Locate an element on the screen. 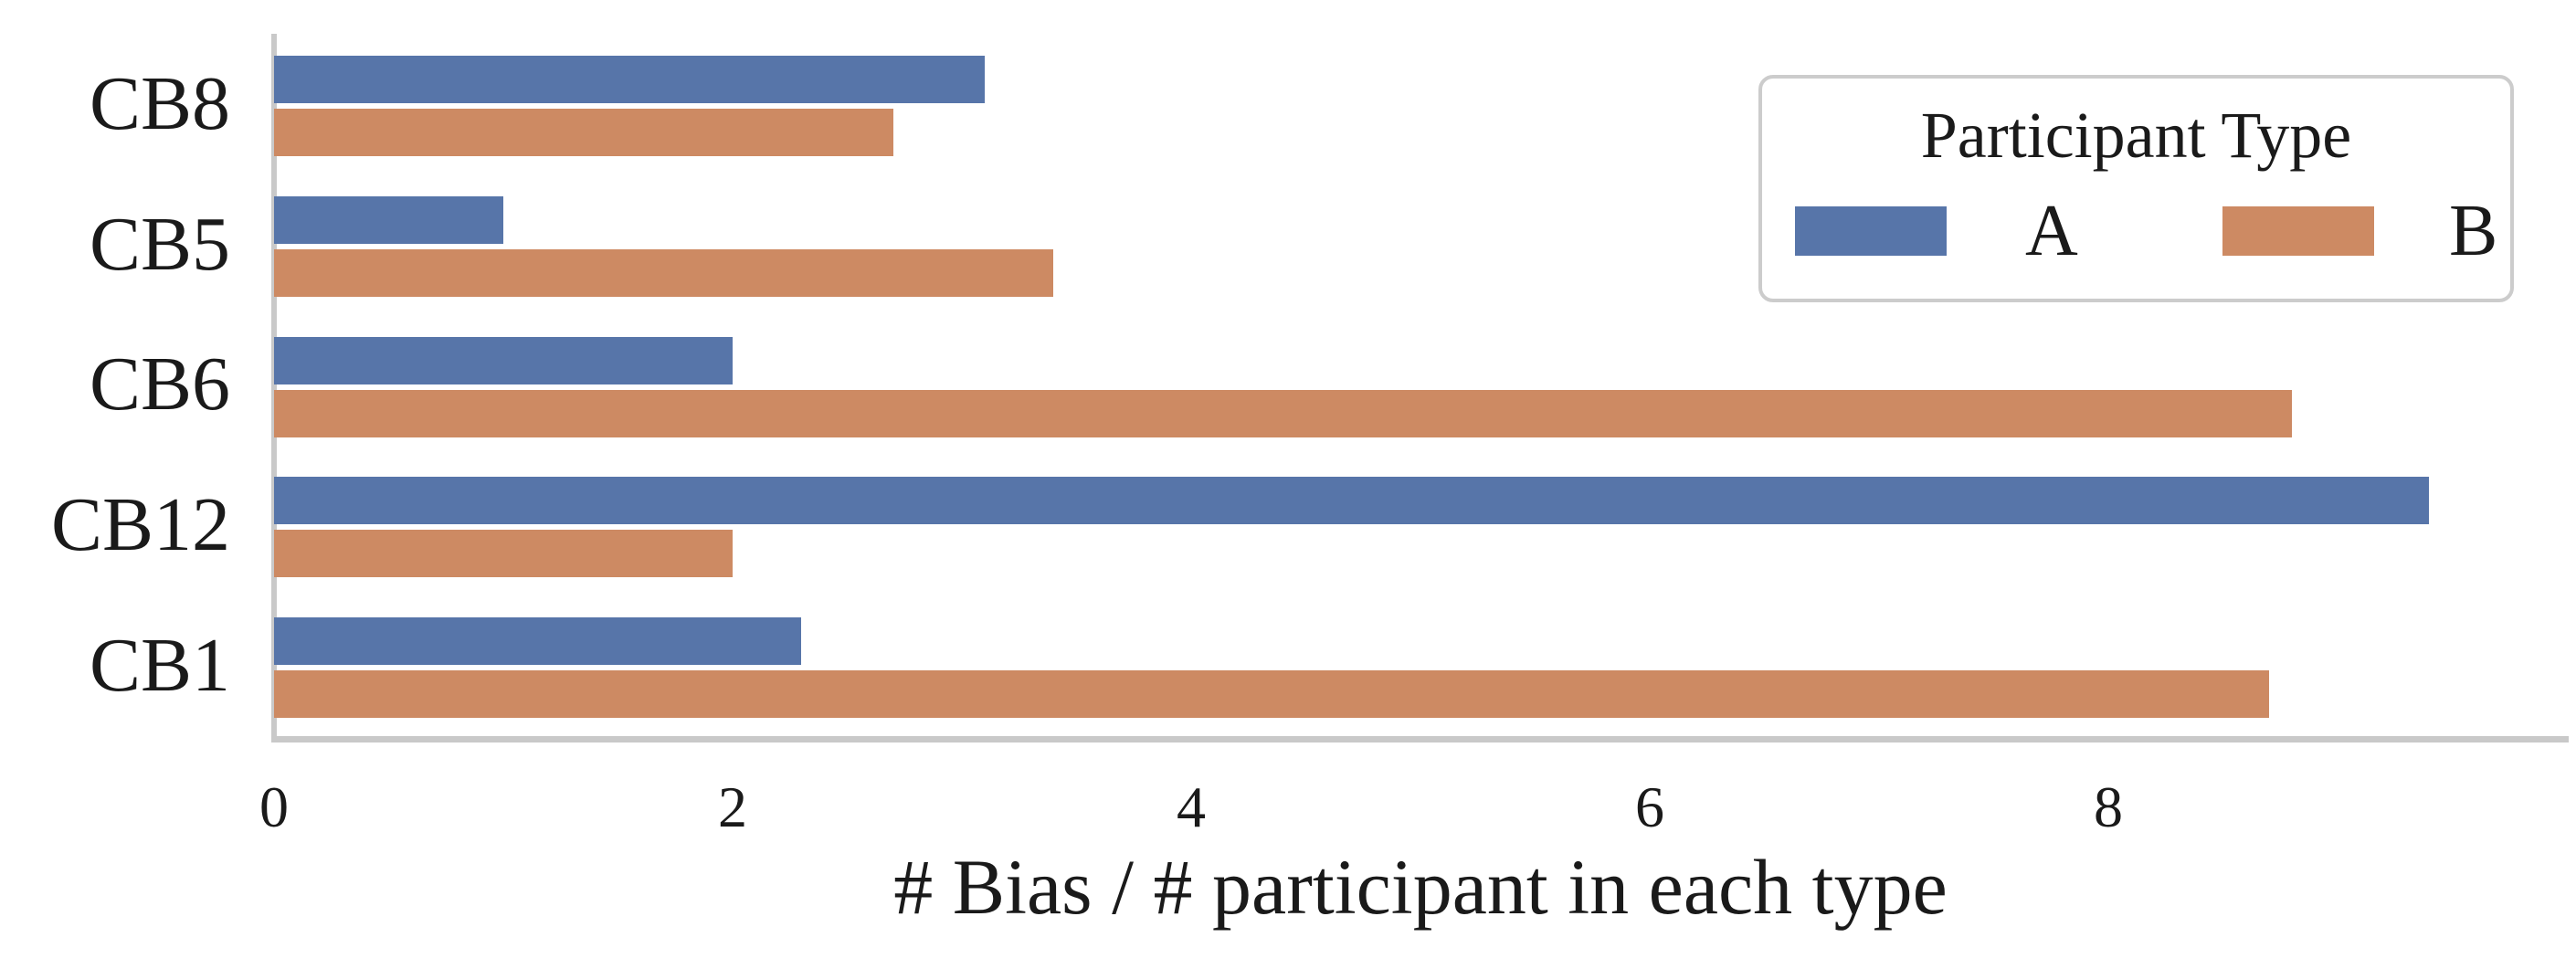 Image resolution: width=2576 pixels, height=969 pixels. legend-swatch-series-b is located at coordinates (2298, 231).